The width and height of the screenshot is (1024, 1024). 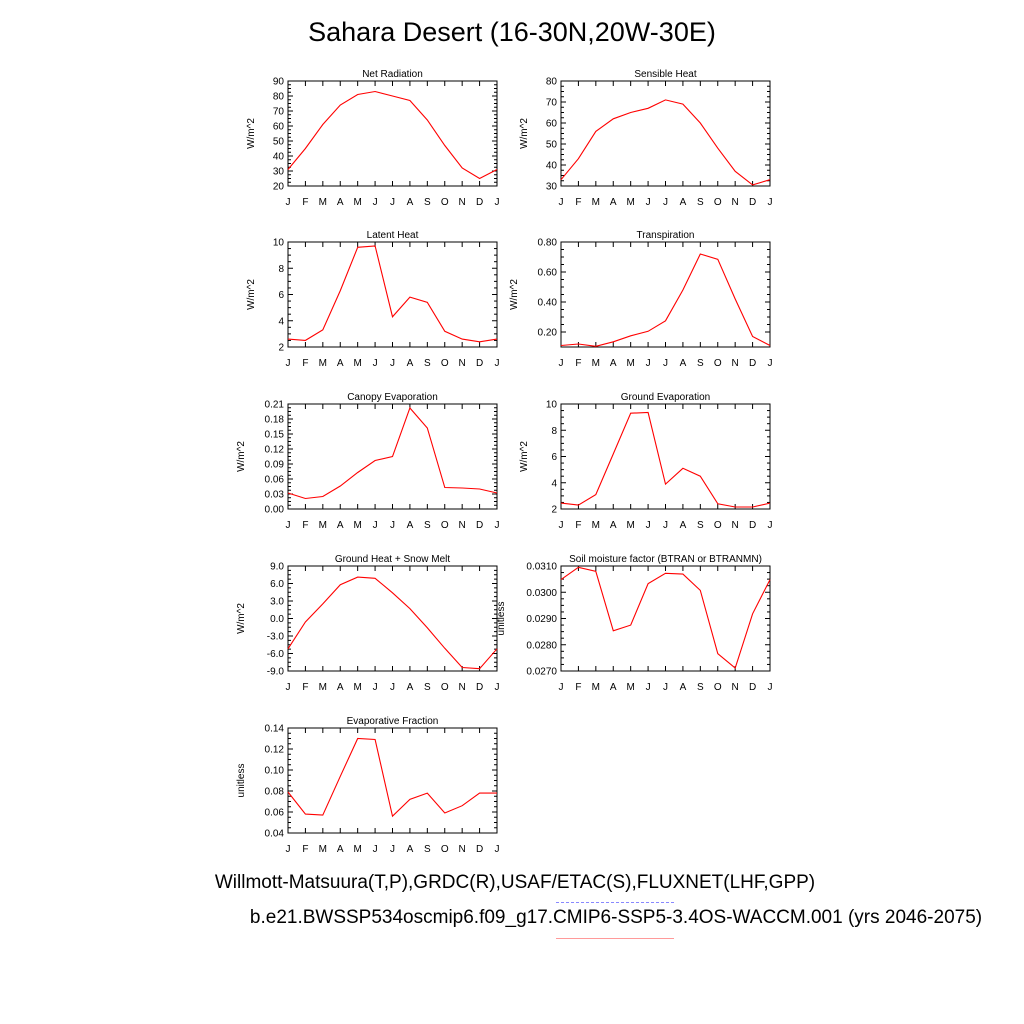 I want to click on panel-9-title: Evaporative Fraction, so click(x=393, y=721).